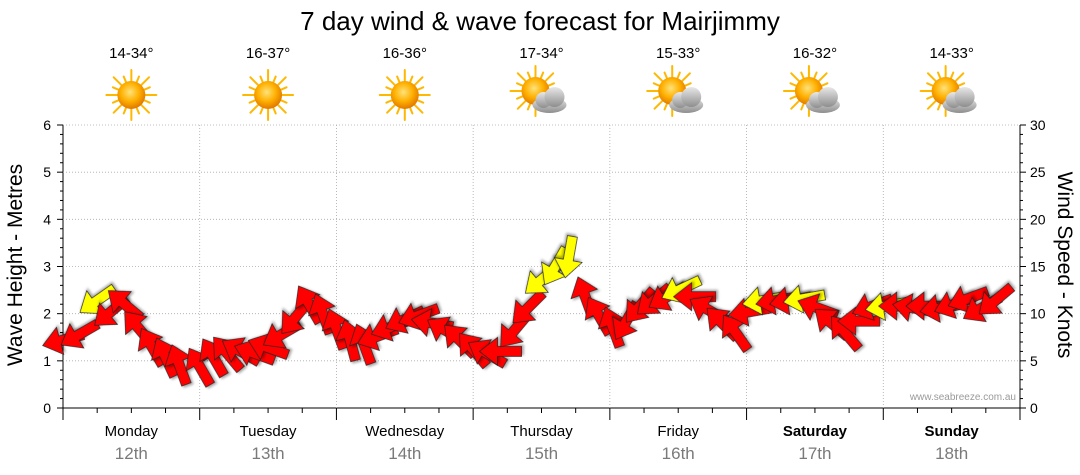 This screenshot has width=1080, height=475. Describe the element at coordinates (1038, 125) in the screenshot. I see `right-tick-label: 30` at that location.